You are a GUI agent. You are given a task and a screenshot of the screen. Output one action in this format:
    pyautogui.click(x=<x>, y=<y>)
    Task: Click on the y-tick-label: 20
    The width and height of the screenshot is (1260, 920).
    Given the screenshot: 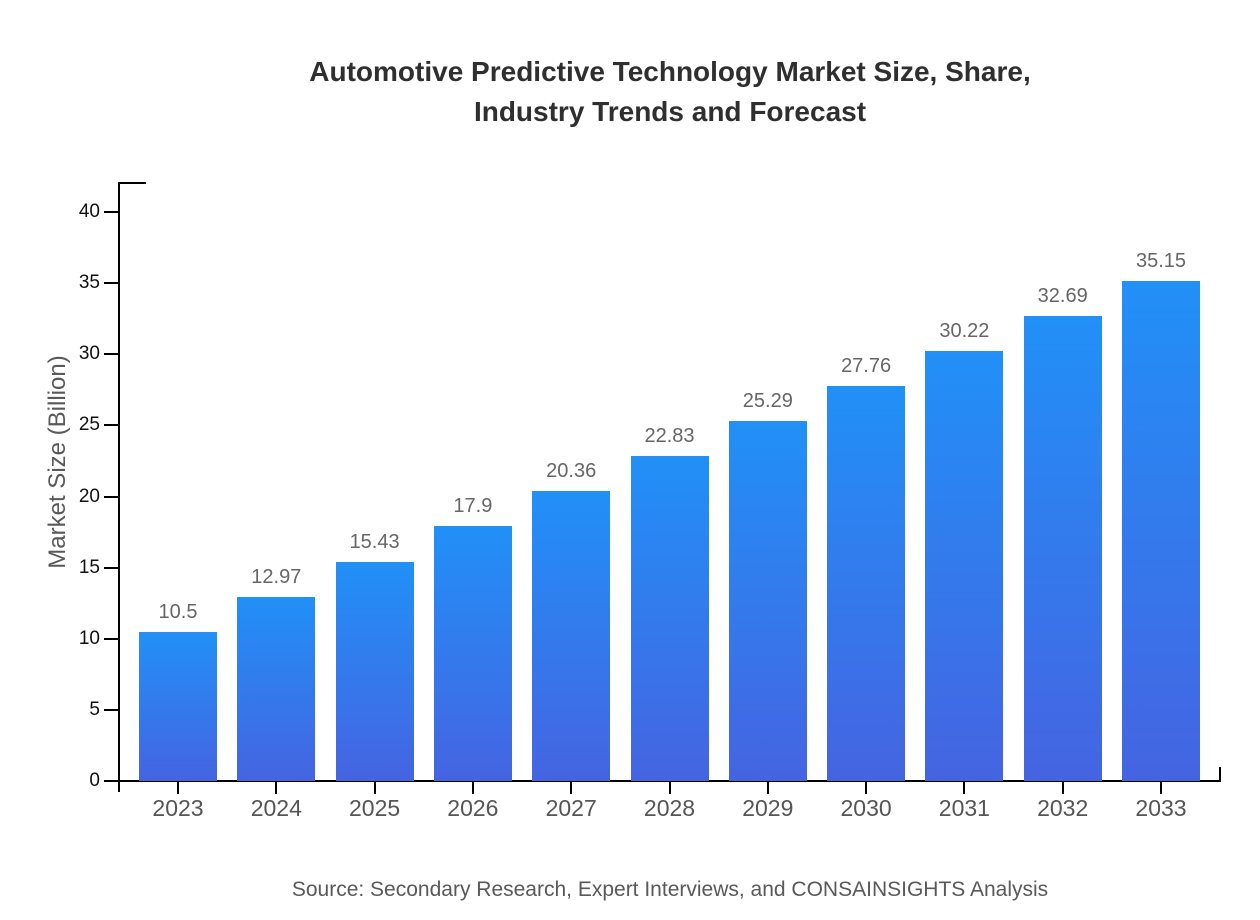 What is the action you would take?
    pyautogui.click(x=89, y=496)
    